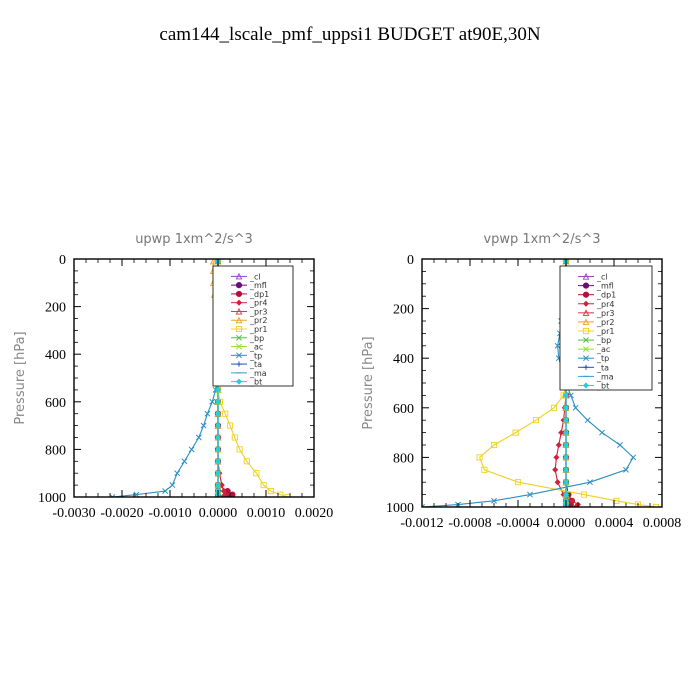 This screenshot has width=700, height=700. I want to click on x-tick-label: -0.0004, so click(517, 523).